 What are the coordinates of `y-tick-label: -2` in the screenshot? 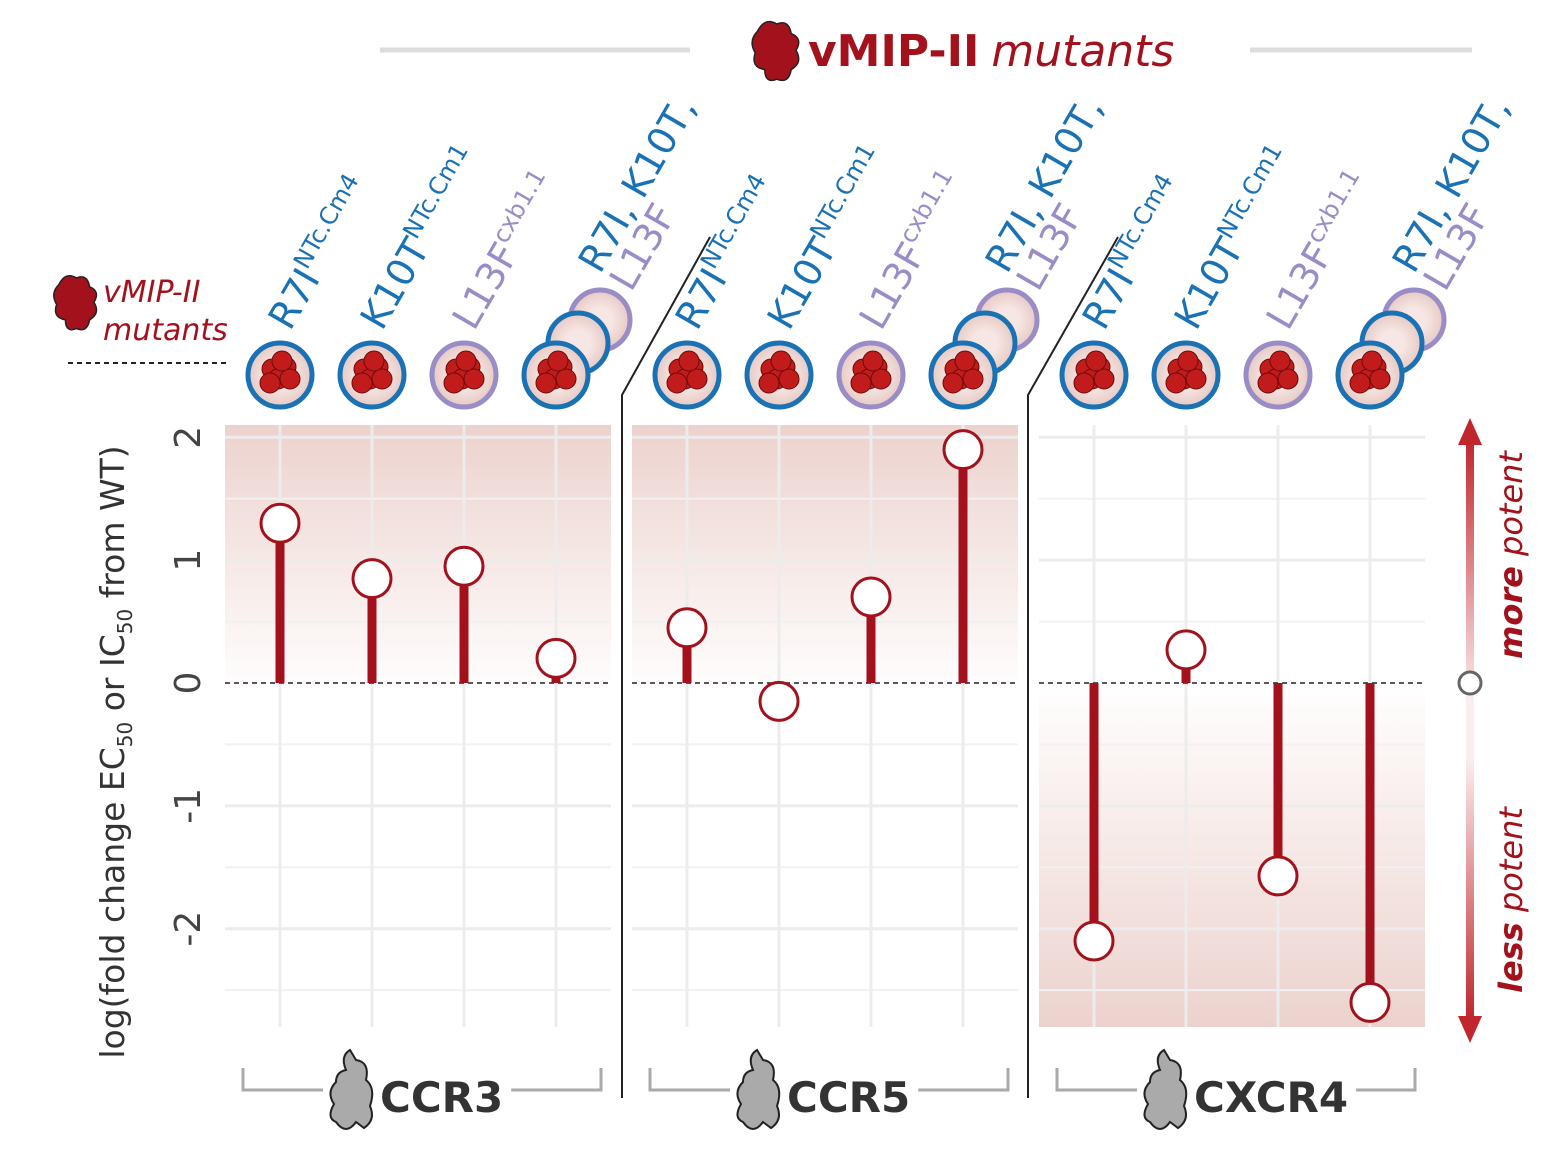 It's located at (188, 929).